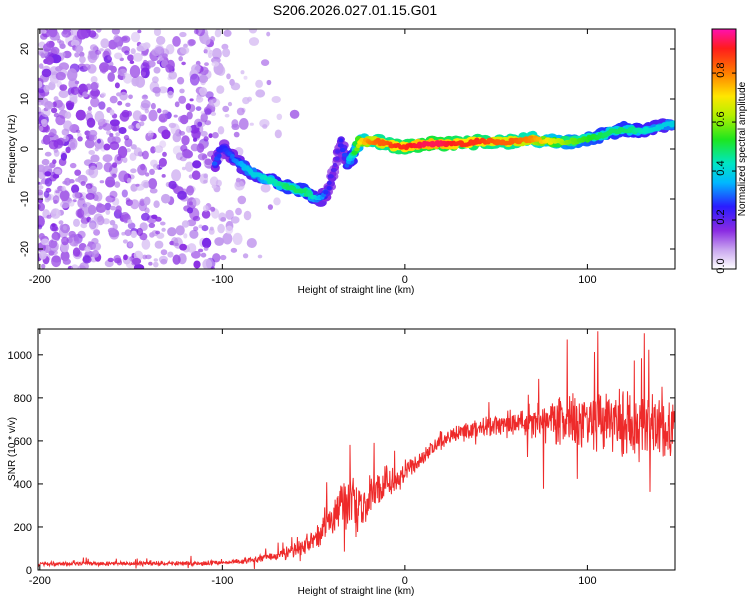 This screenshot has height=600, width=750. What do you see at coordinates (356, 591) in the screenshot?
I see `snr-xlabel: Height of straight line (km)` at bounding box center [356, 591].